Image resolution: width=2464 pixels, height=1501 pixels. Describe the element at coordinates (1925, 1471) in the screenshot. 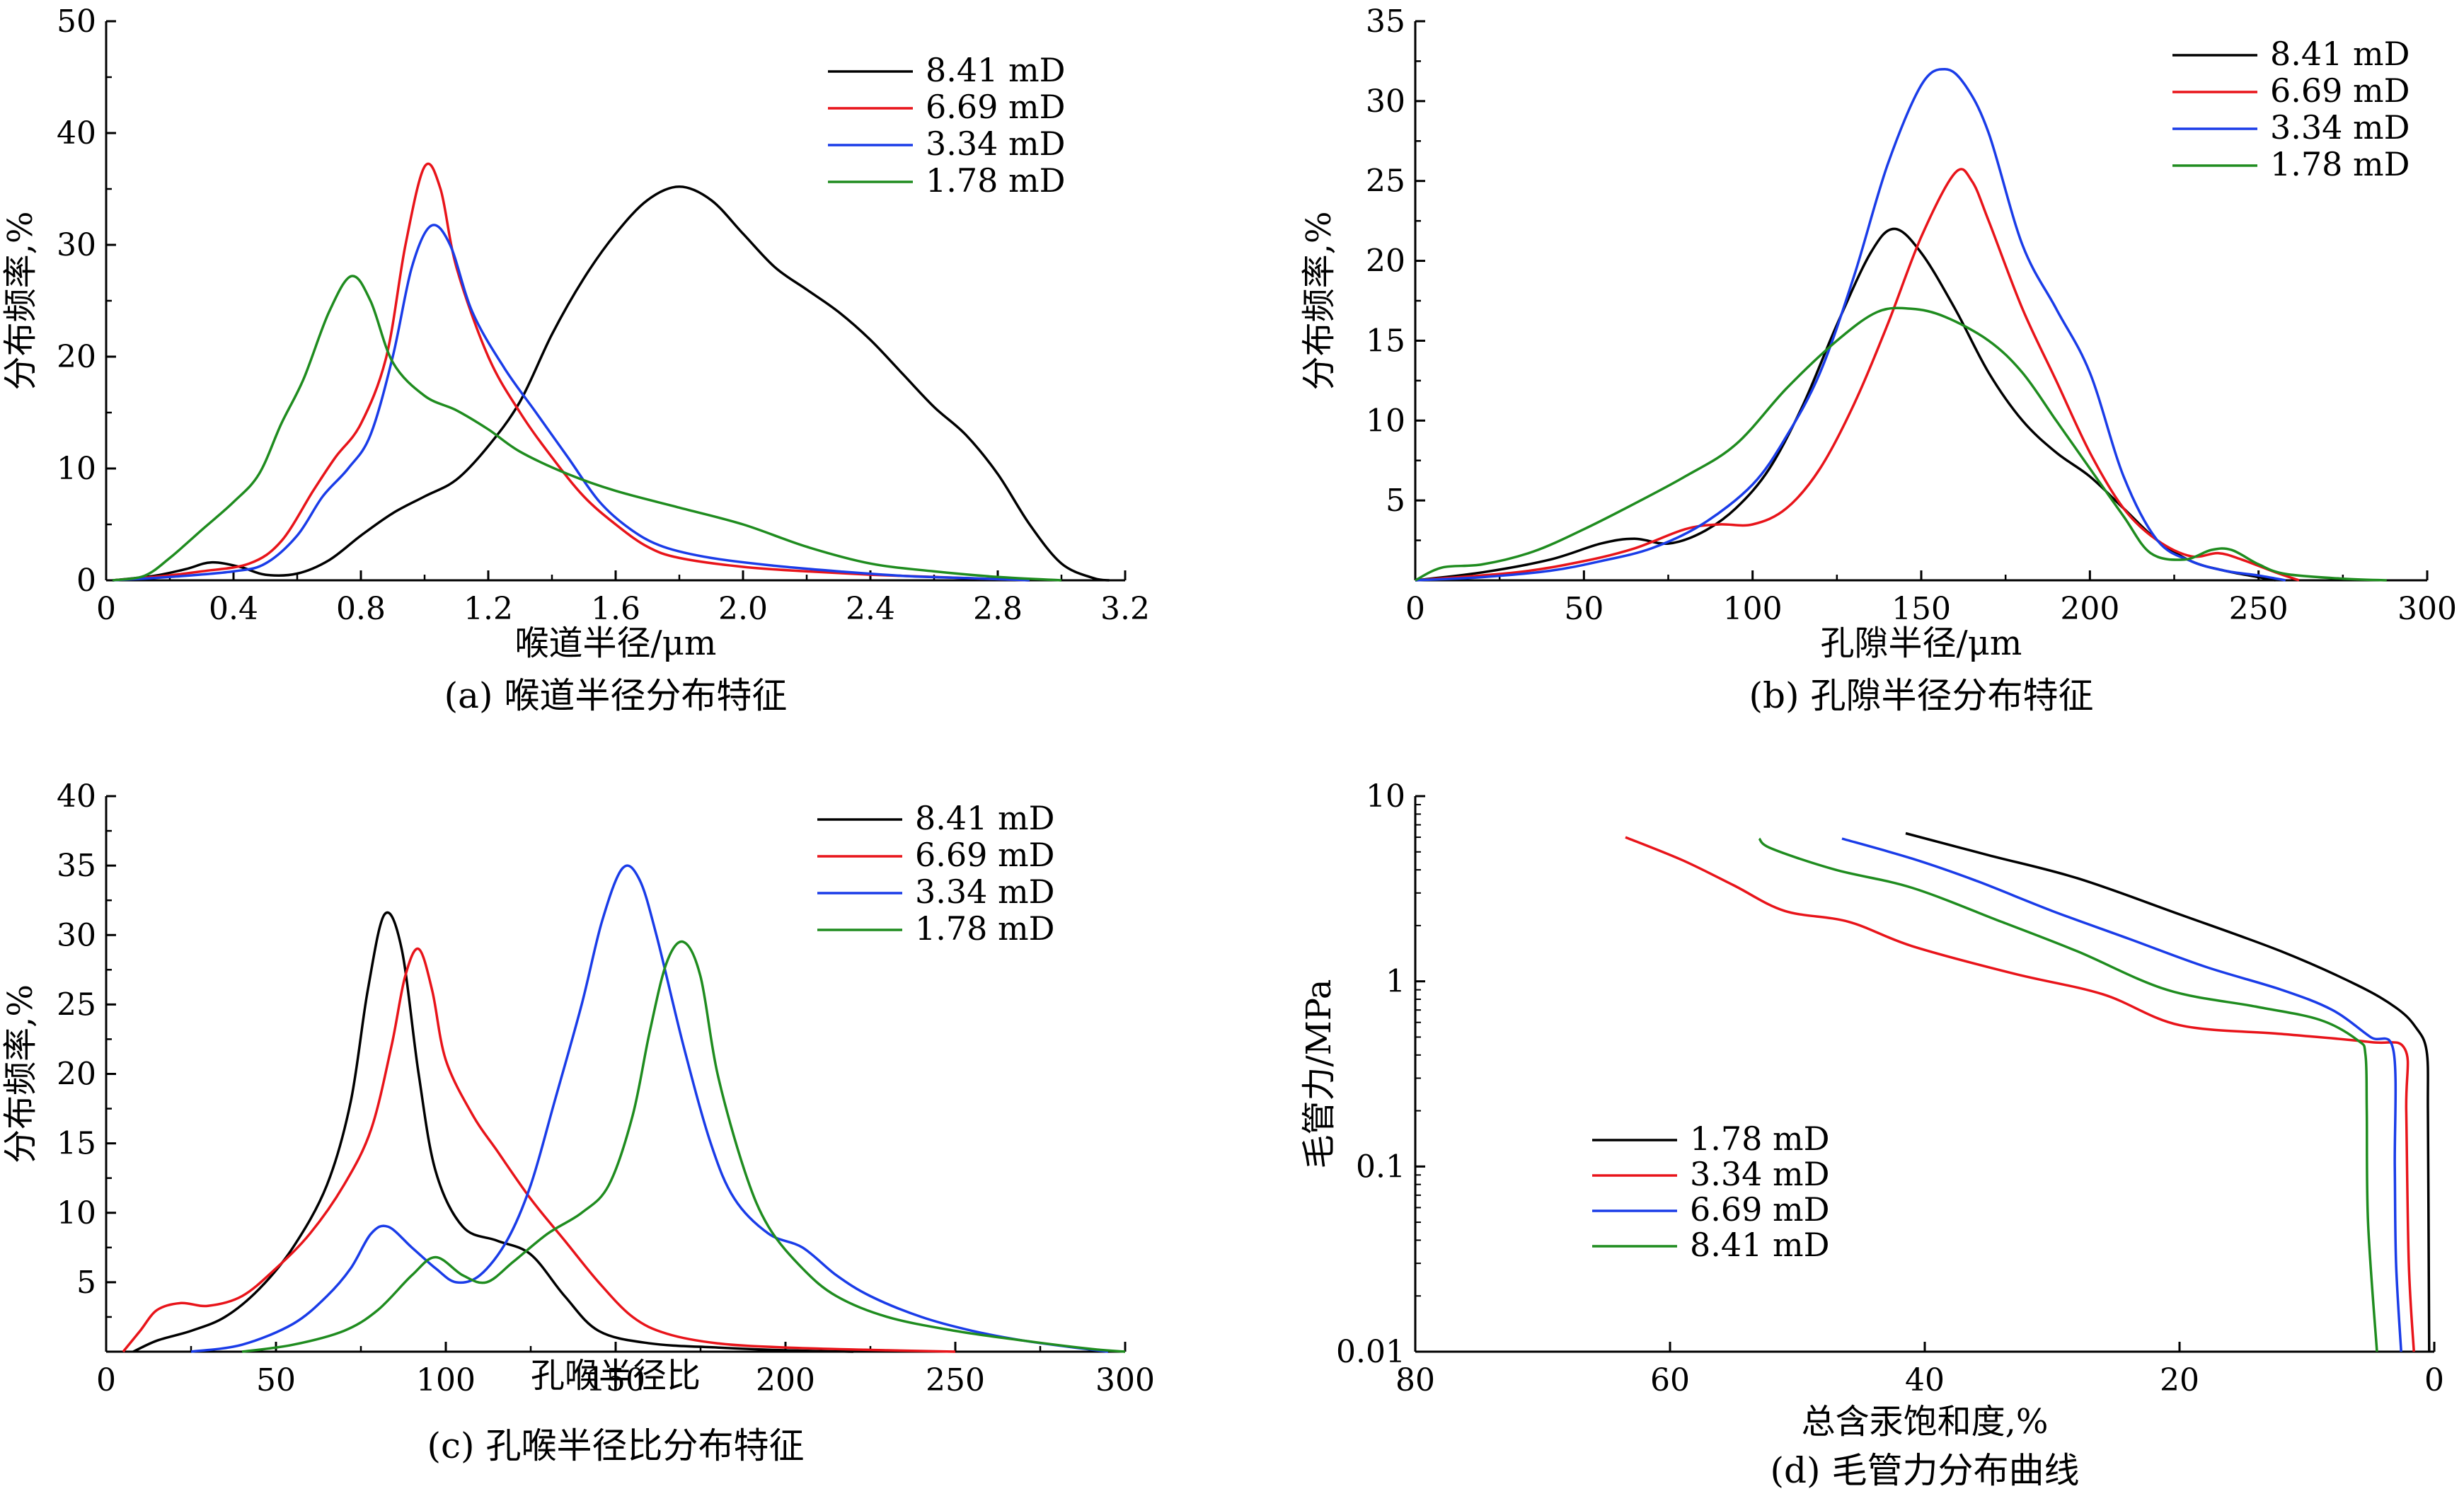

I see `chart-caption: (d) 毛管力分布曲线` at that location.